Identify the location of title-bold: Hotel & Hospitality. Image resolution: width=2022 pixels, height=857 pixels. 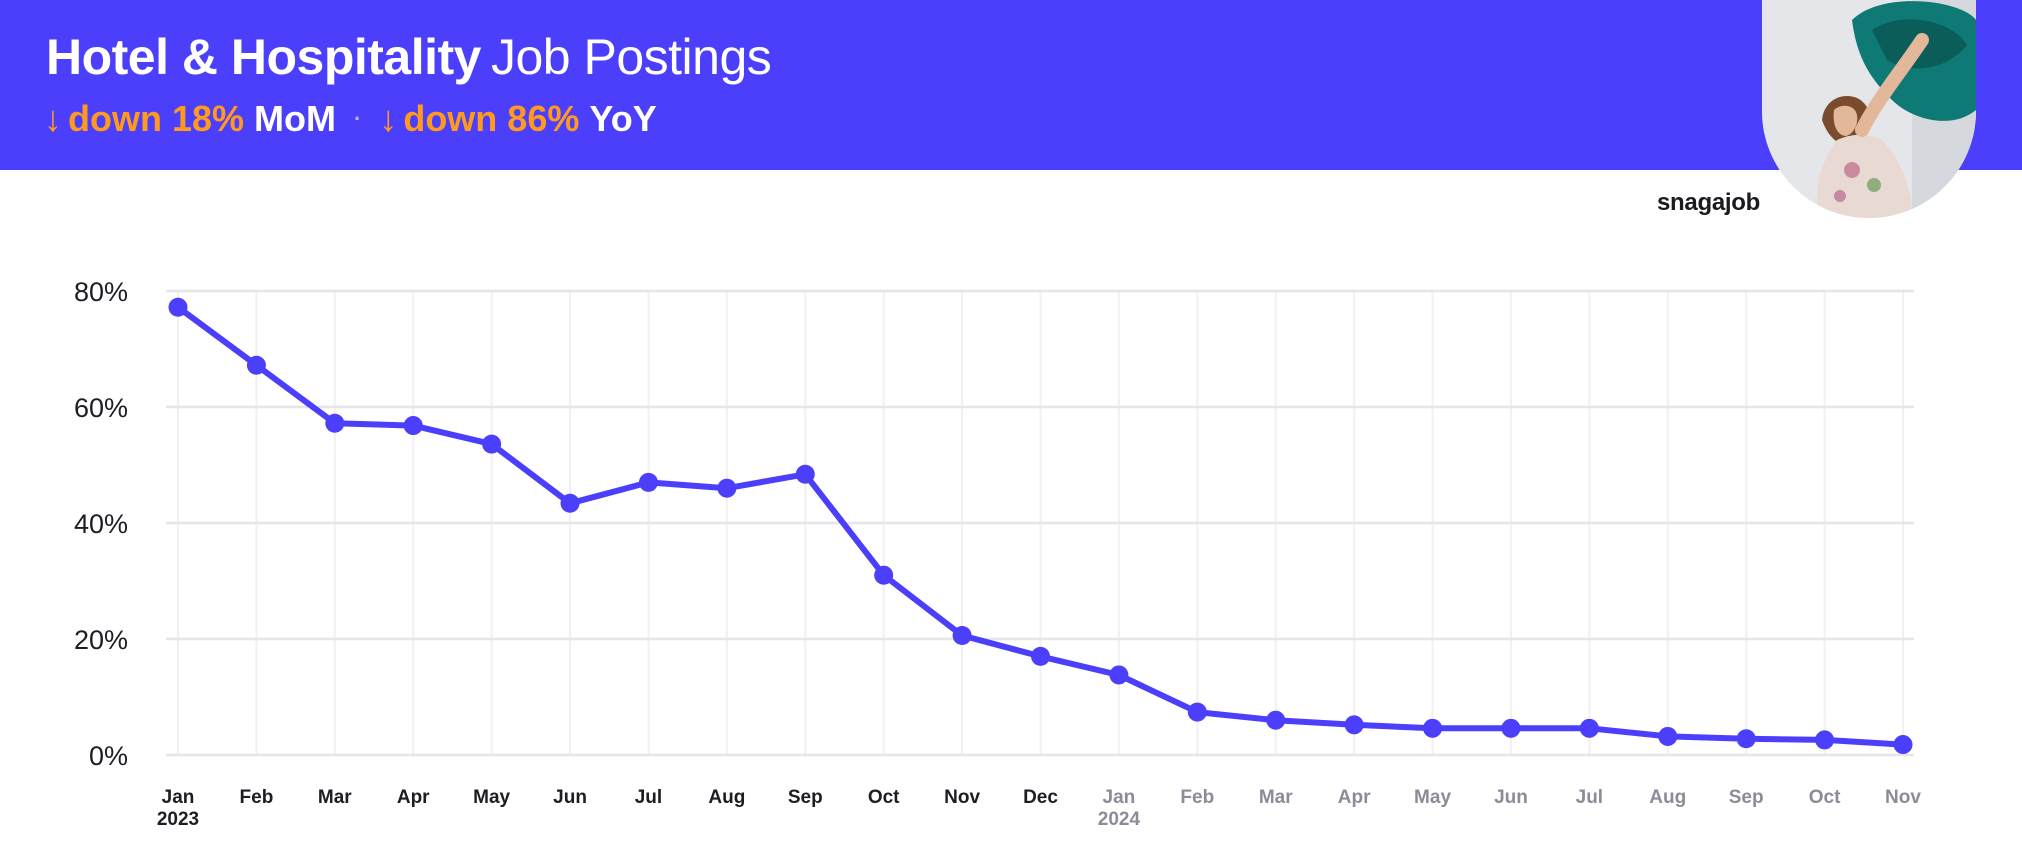
(263, 57).